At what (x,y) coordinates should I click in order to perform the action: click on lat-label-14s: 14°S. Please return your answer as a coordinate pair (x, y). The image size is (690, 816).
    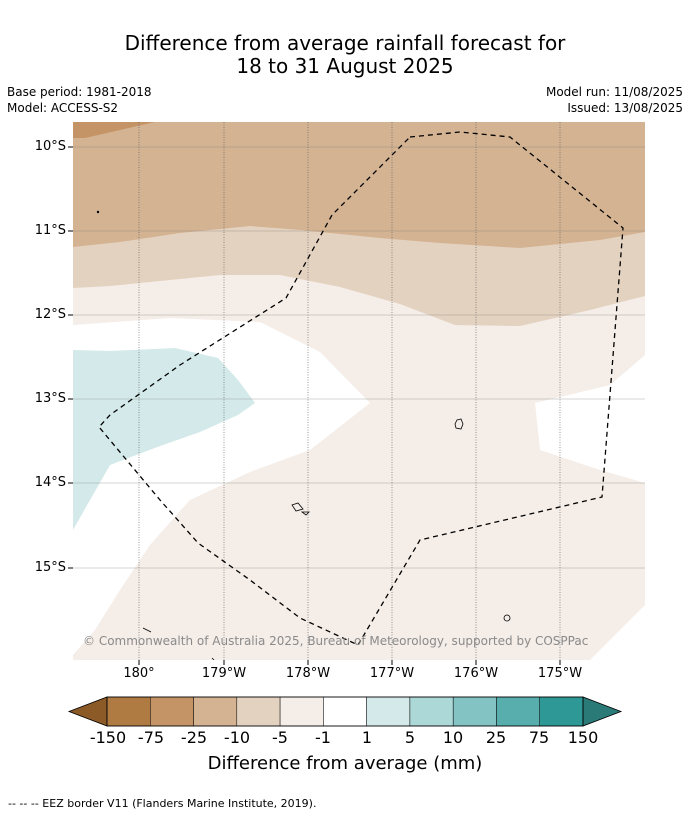
    Looking at the image, I should click on (50, 482).